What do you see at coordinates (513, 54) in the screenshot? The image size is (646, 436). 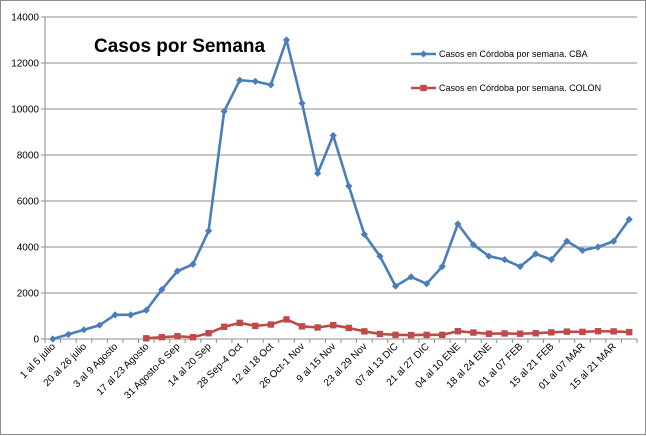 I see `legend-label: Casos en Córdoba por semana. CBA` at bounding box center [513, 54].